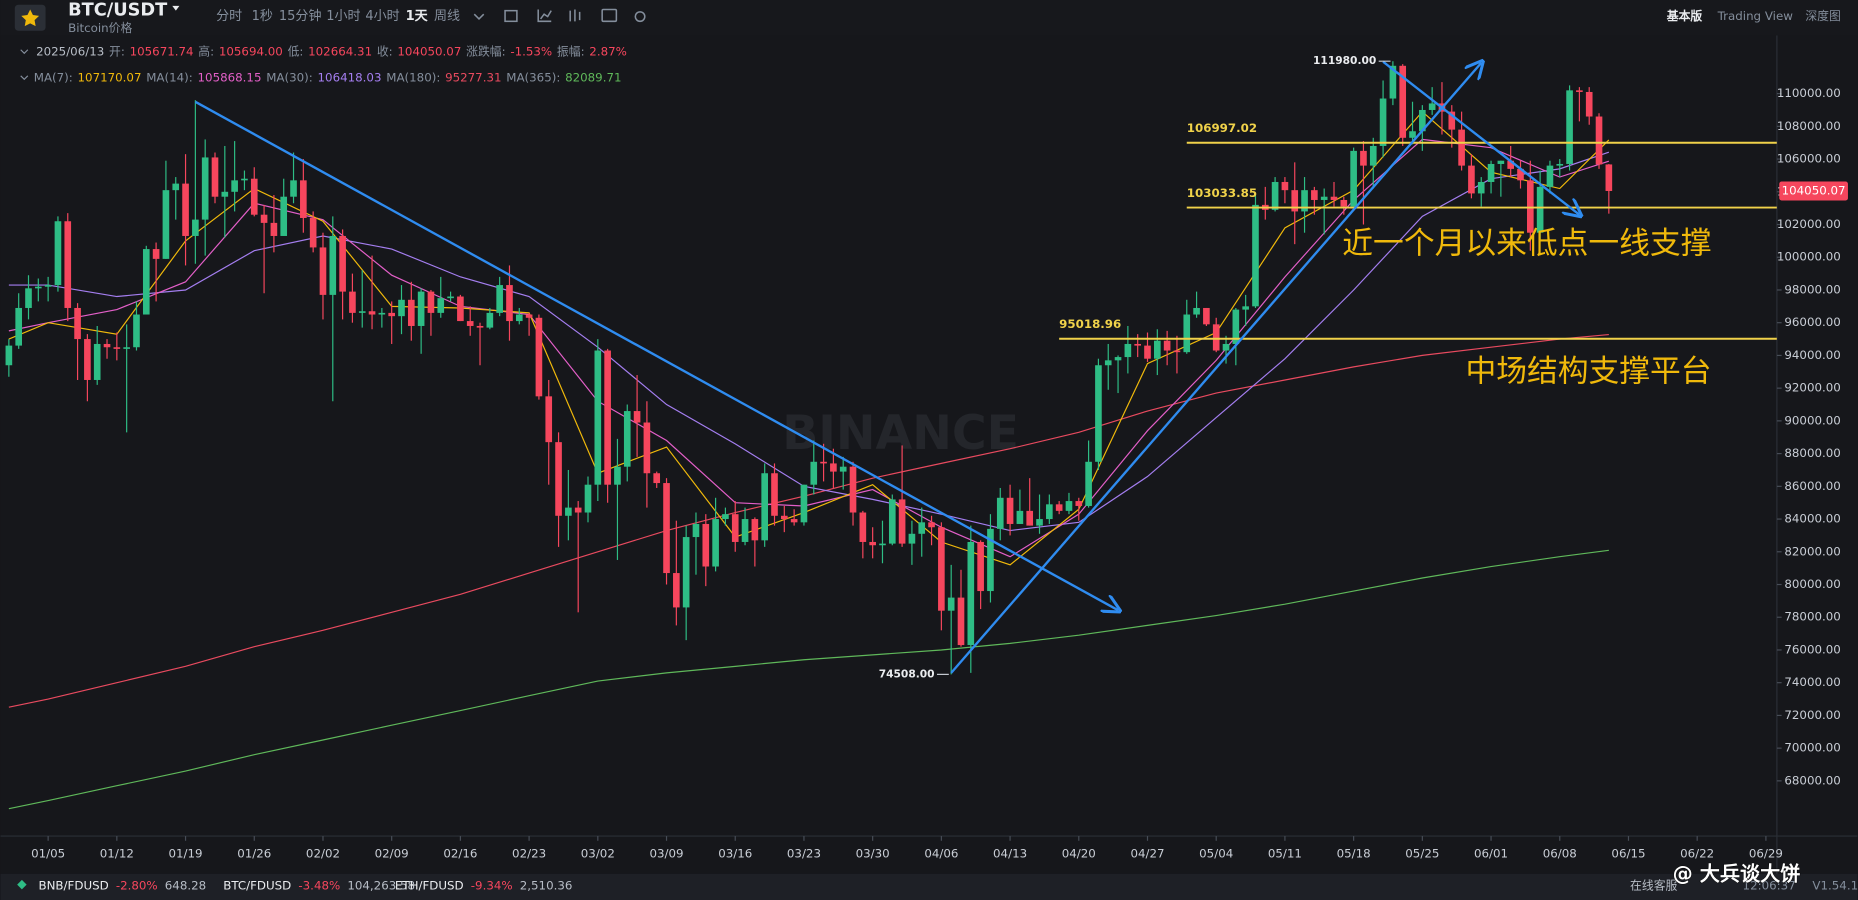  I want to click on y-tick-label: 70000.00, so click(1812, 748).